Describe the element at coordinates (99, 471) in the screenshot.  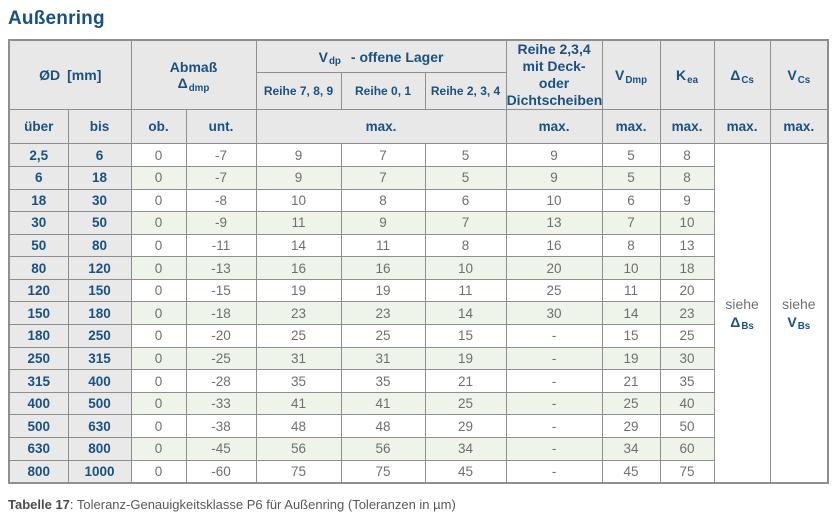
I see `range-cell: 1000` at that location.